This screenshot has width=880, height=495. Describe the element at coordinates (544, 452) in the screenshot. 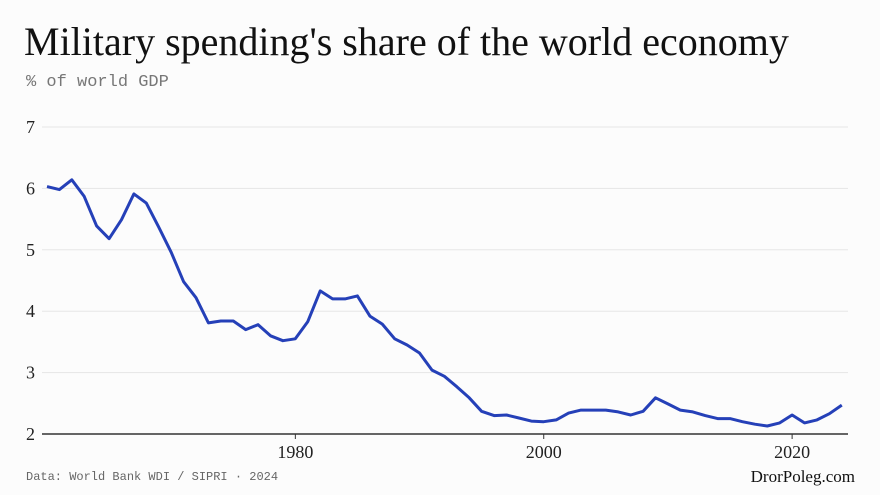

I see `x-tick-label: 2000` at that location.